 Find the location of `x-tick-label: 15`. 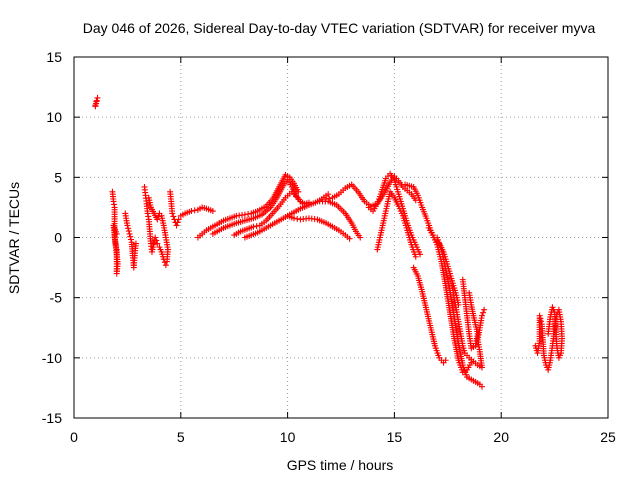

x-tick-label: 15 is located at coordinates (395, 437).